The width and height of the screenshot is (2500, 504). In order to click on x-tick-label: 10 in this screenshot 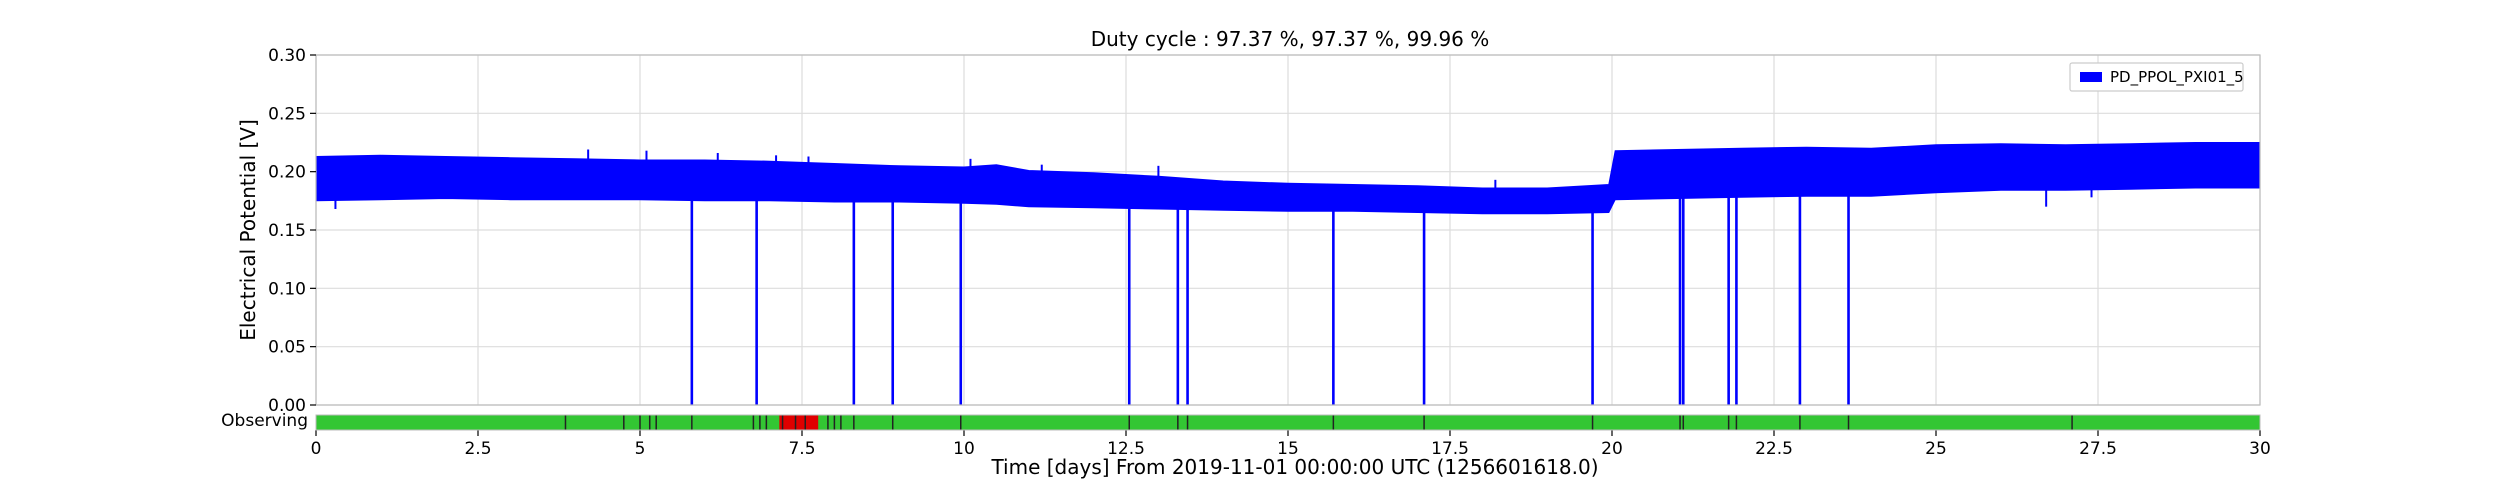, I will do `click(964, 449)`.